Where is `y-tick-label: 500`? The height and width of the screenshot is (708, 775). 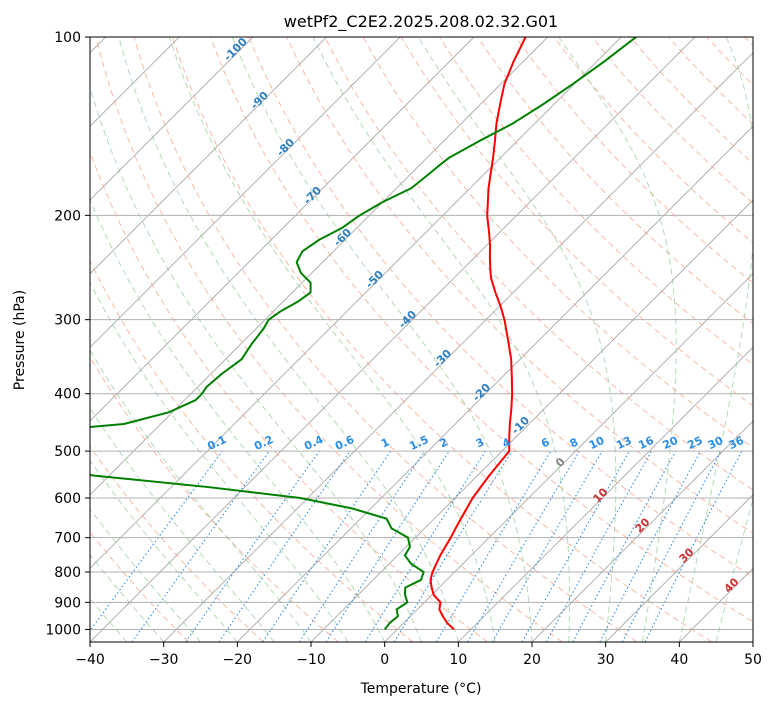 y-tick-label: 500 is located at coordinates (67, 452).